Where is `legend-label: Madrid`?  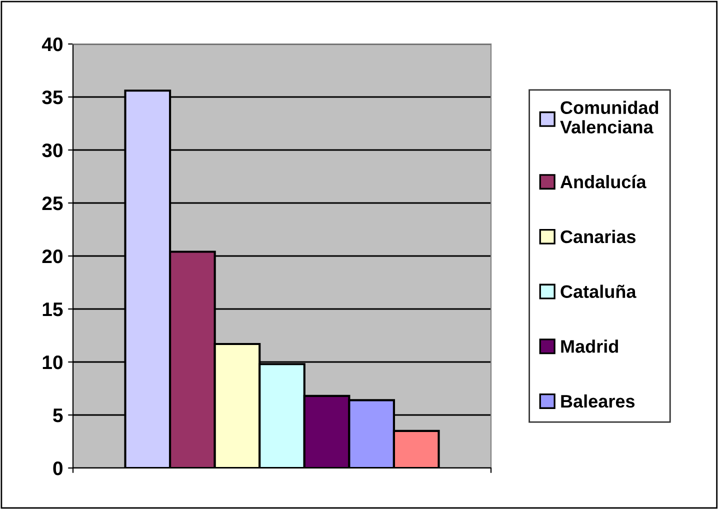 legend-label: Madrid is located at coordinates (589, 346).